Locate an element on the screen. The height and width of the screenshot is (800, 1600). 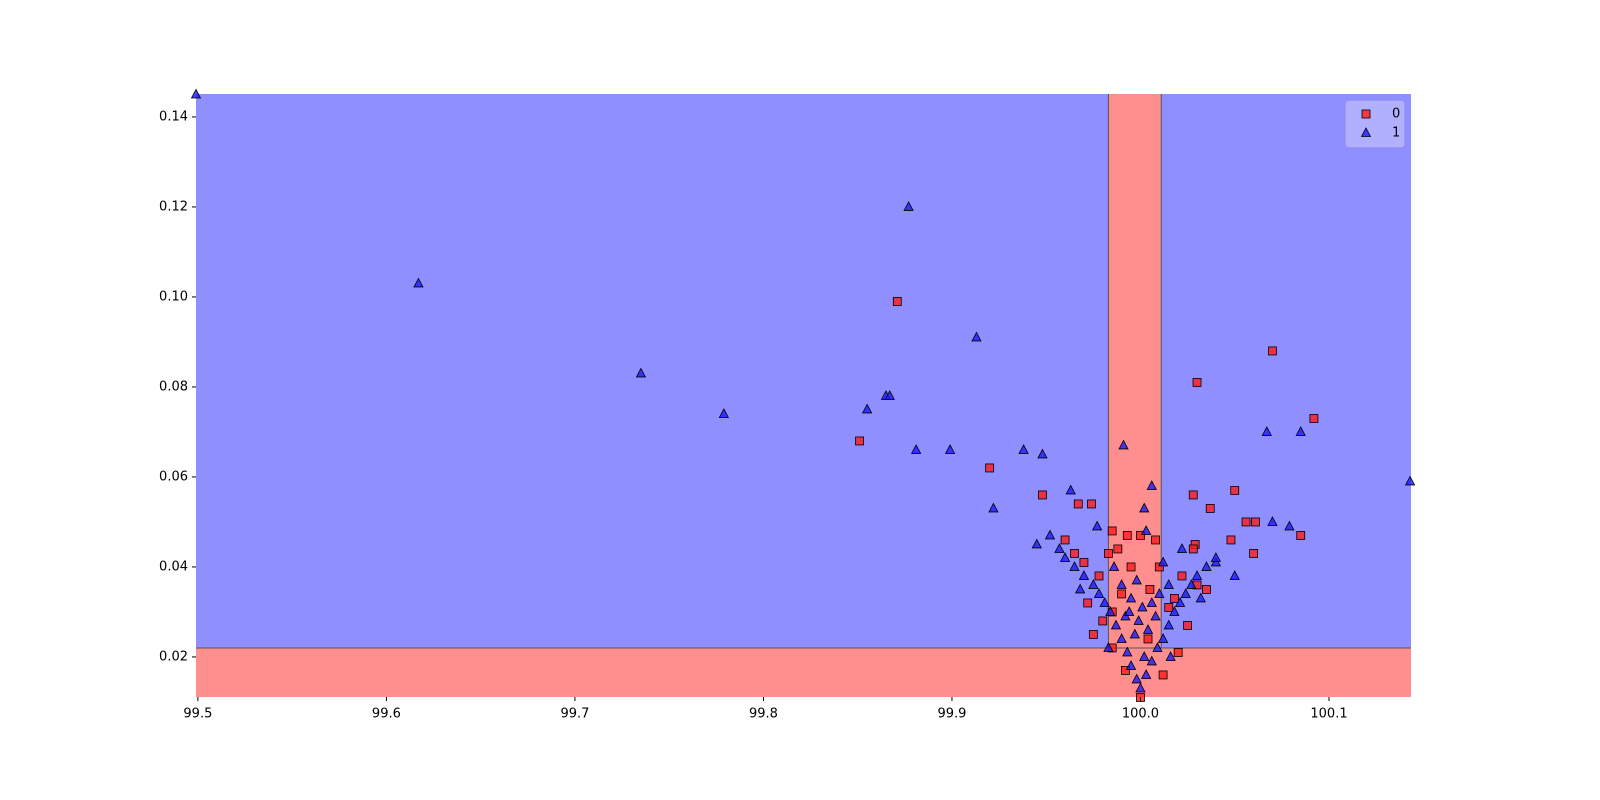
x-tick-label: 100.1 is located at coordinates (1328, 714).